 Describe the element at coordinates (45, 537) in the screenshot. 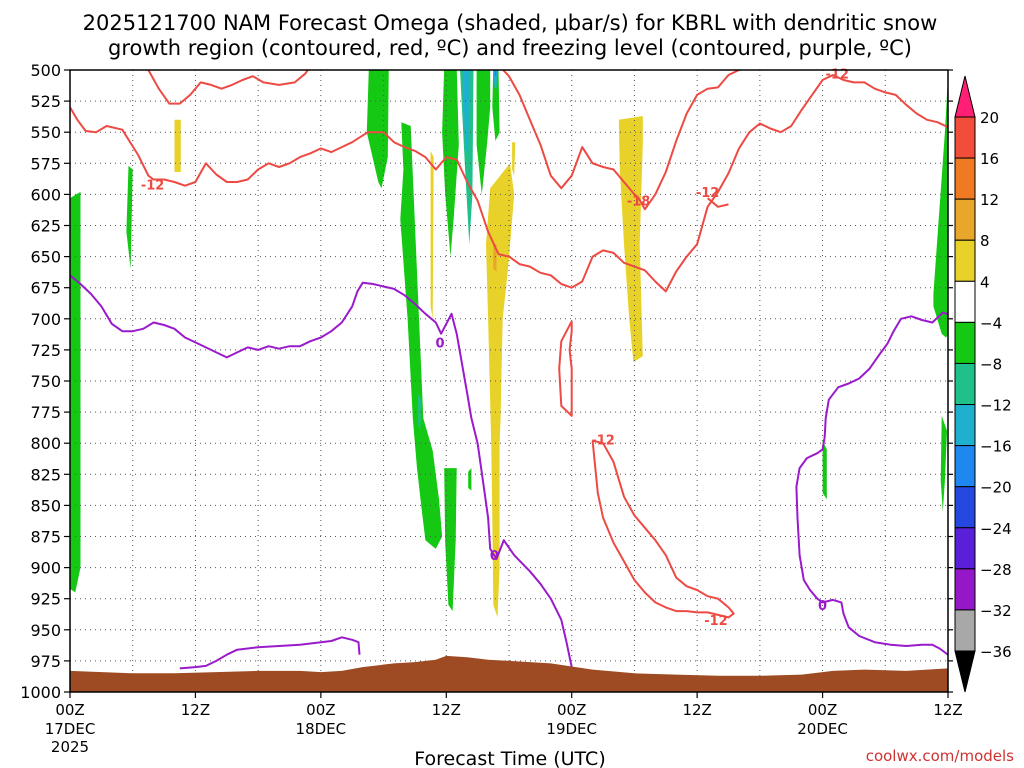

I see `y-tick-label: 875` at that location.